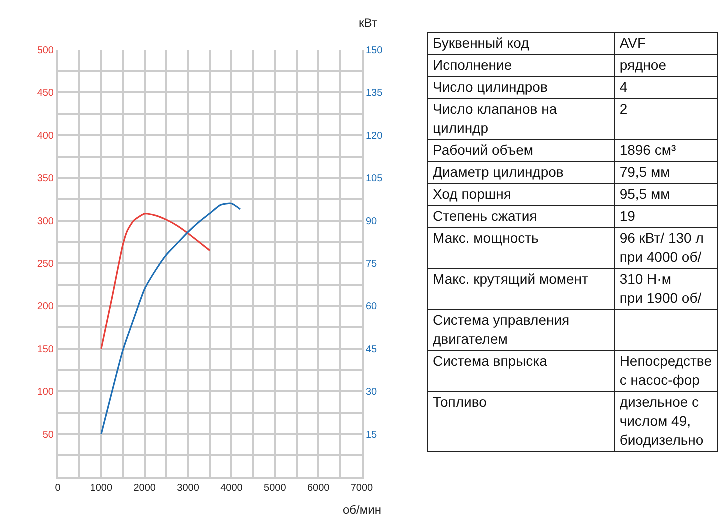 This screenshot has height=519, width=720. I want to click on text: рядное, so click(643, 65).